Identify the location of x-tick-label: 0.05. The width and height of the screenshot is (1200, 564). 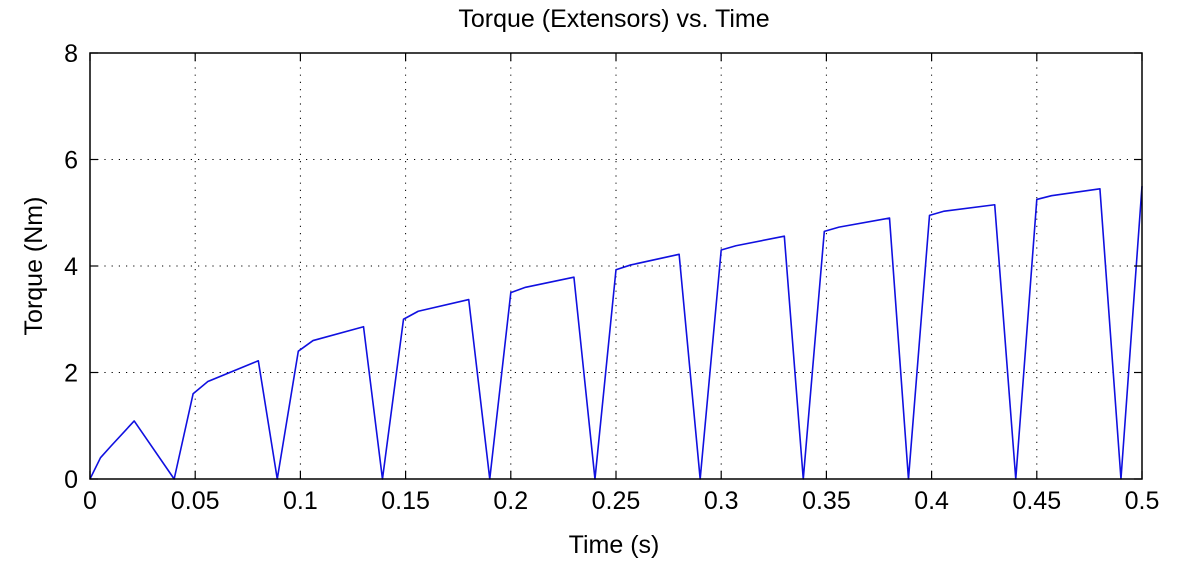
(195, 501).